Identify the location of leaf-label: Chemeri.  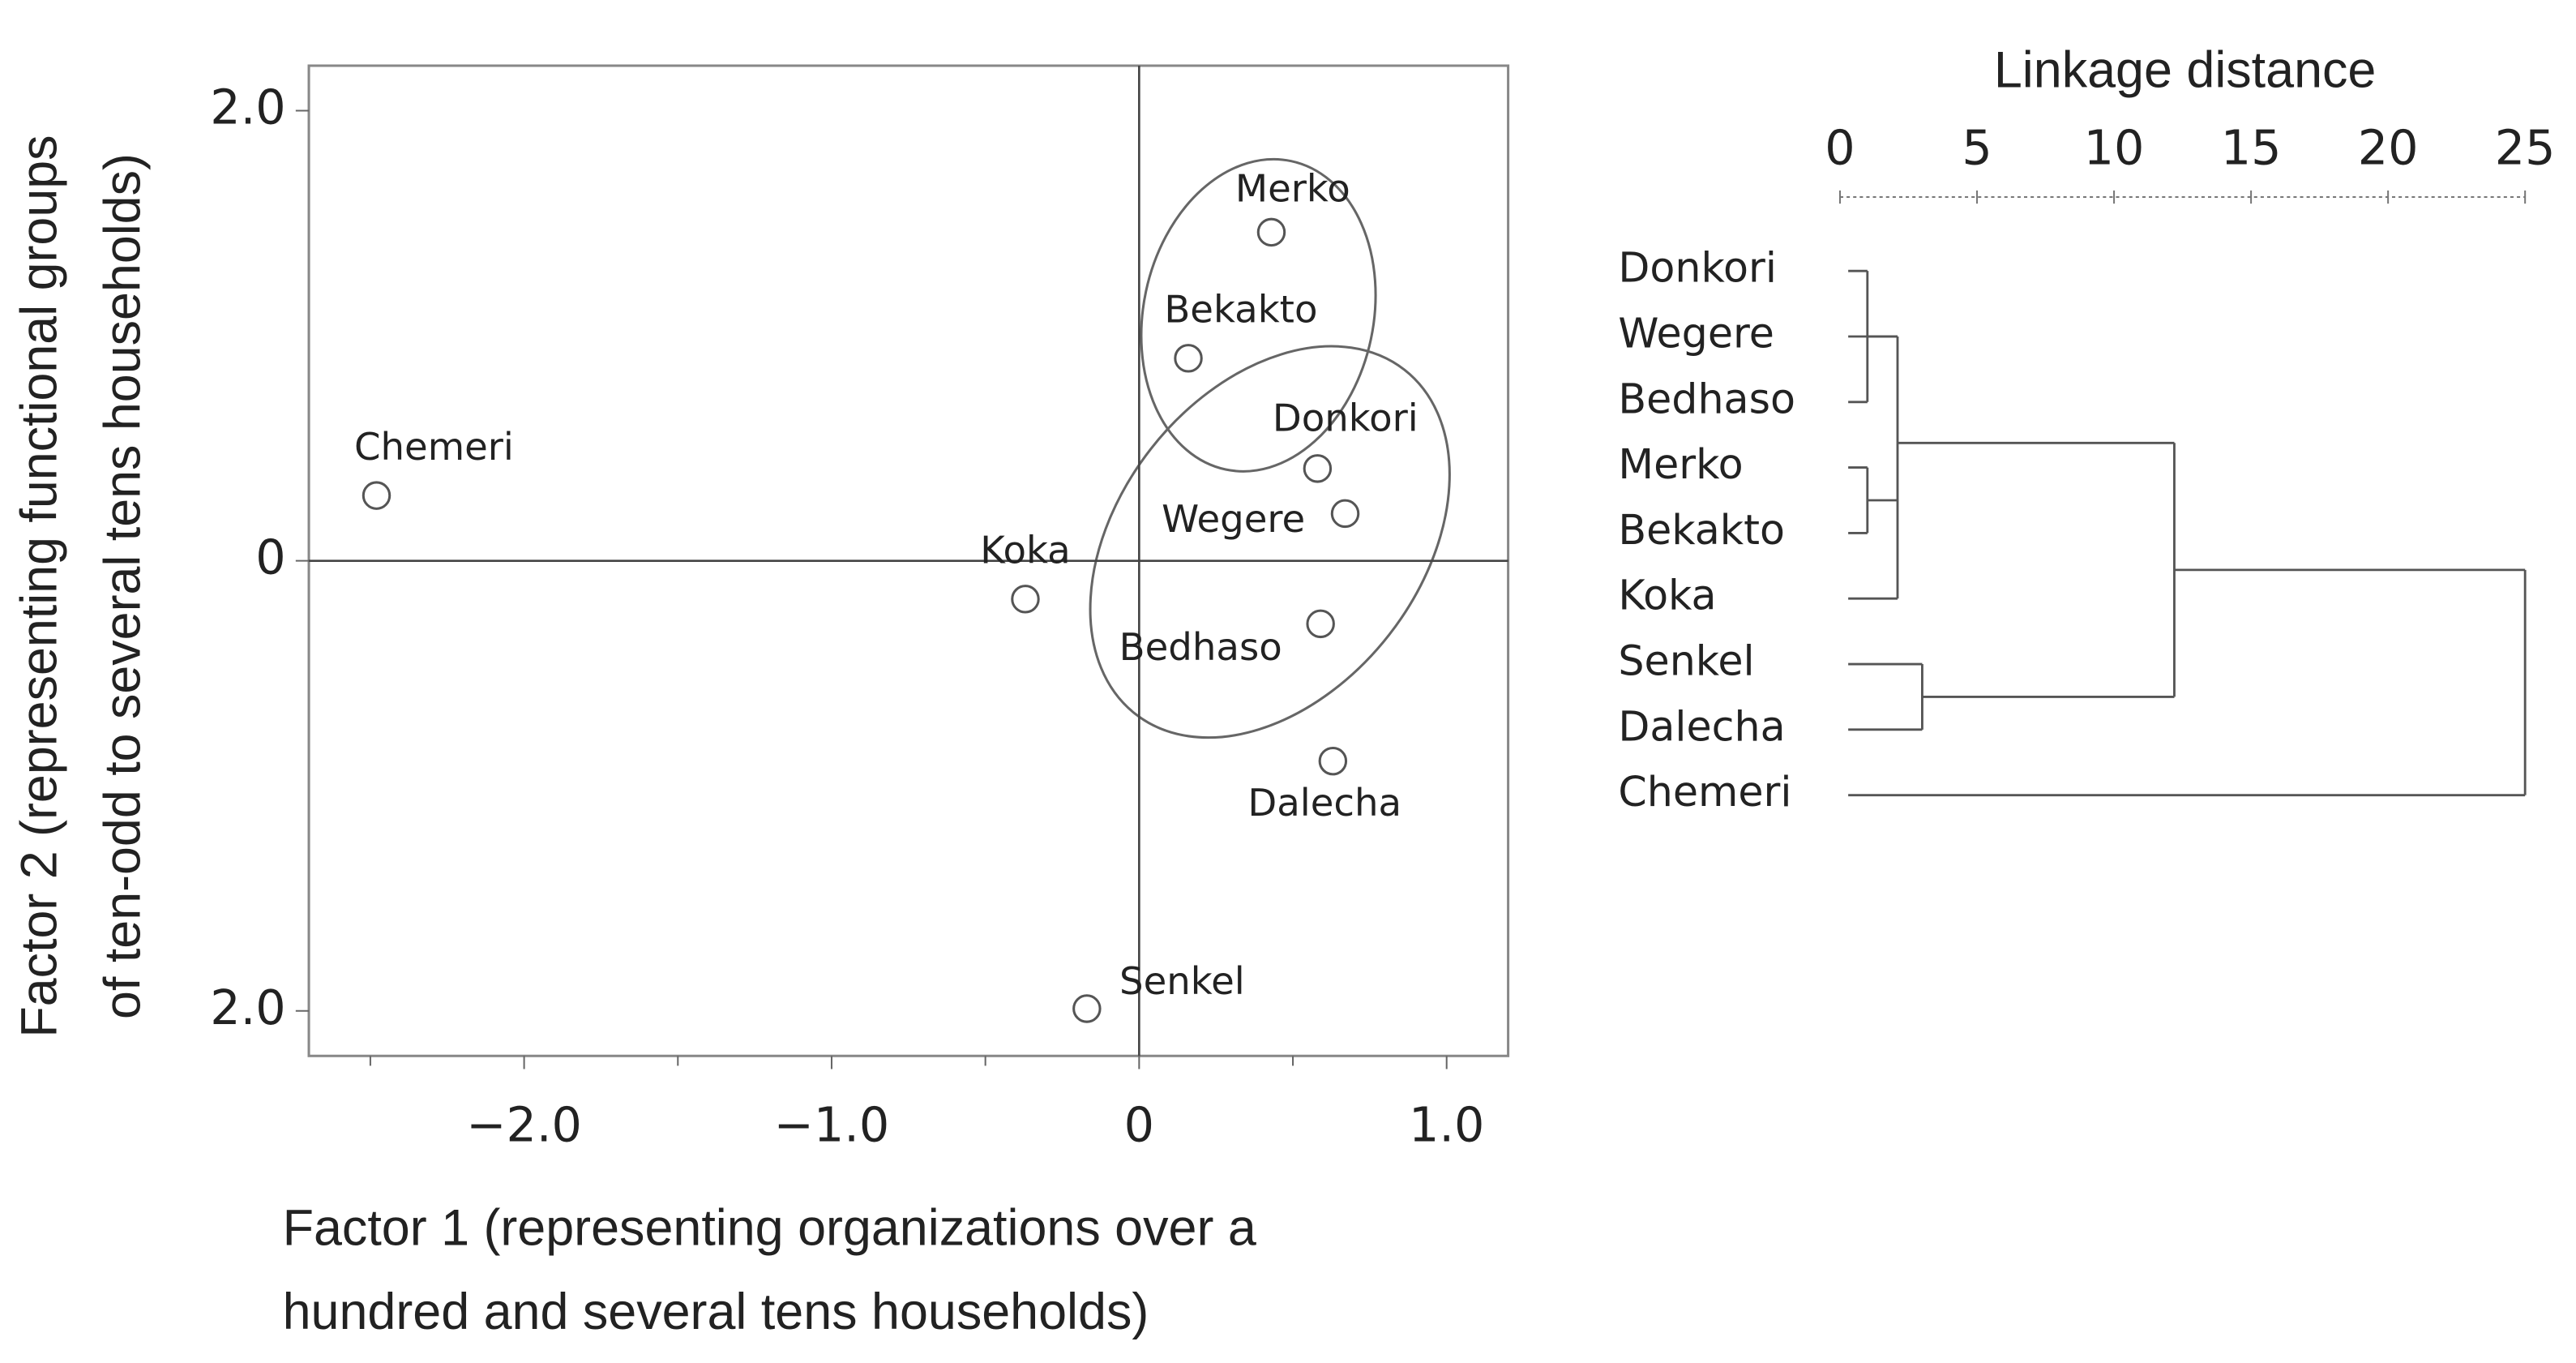
(1704, 792).